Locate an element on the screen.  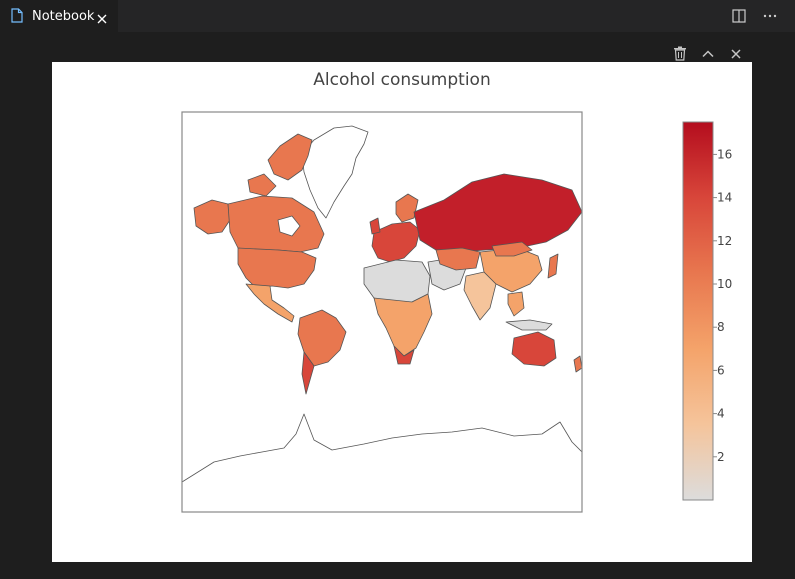
file-icon is located at coordinates (17, 17).